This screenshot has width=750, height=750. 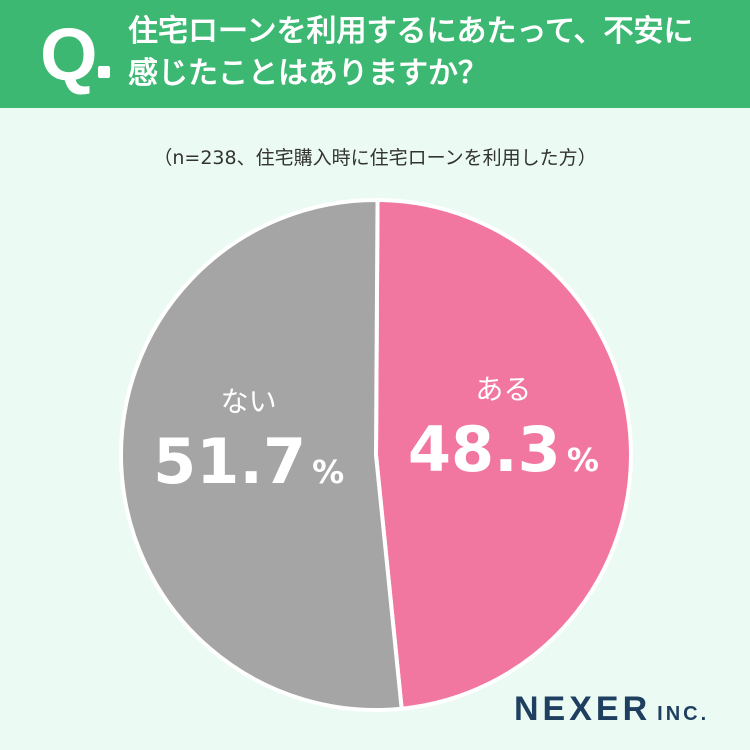 What do you see at coordinates (375, 158) in the screenshot?
I see `sample-note: （n=238、住宅購入時に住宅ローンを利用した方）` at bounding box center [375, 158].